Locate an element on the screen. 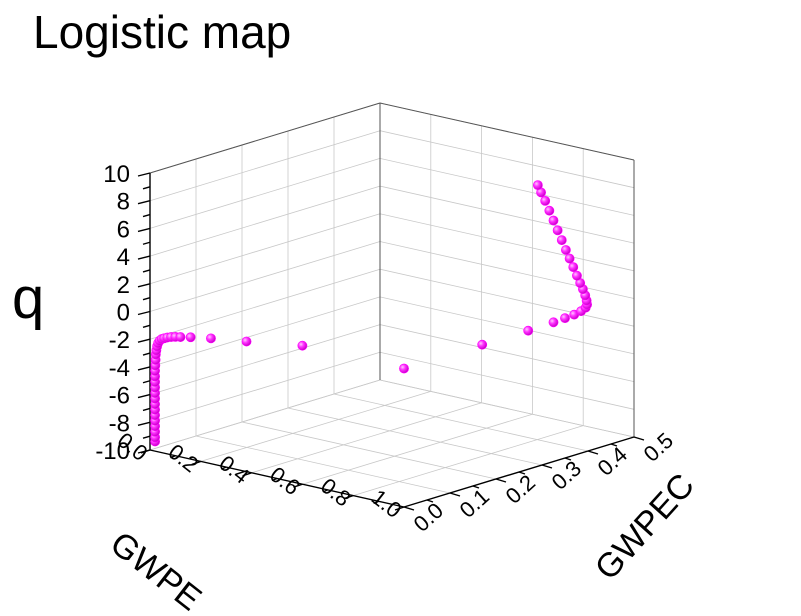 This screenshot has height=616, width=801. x-tick-label: 0.4 is located at coordinates (233, 469).